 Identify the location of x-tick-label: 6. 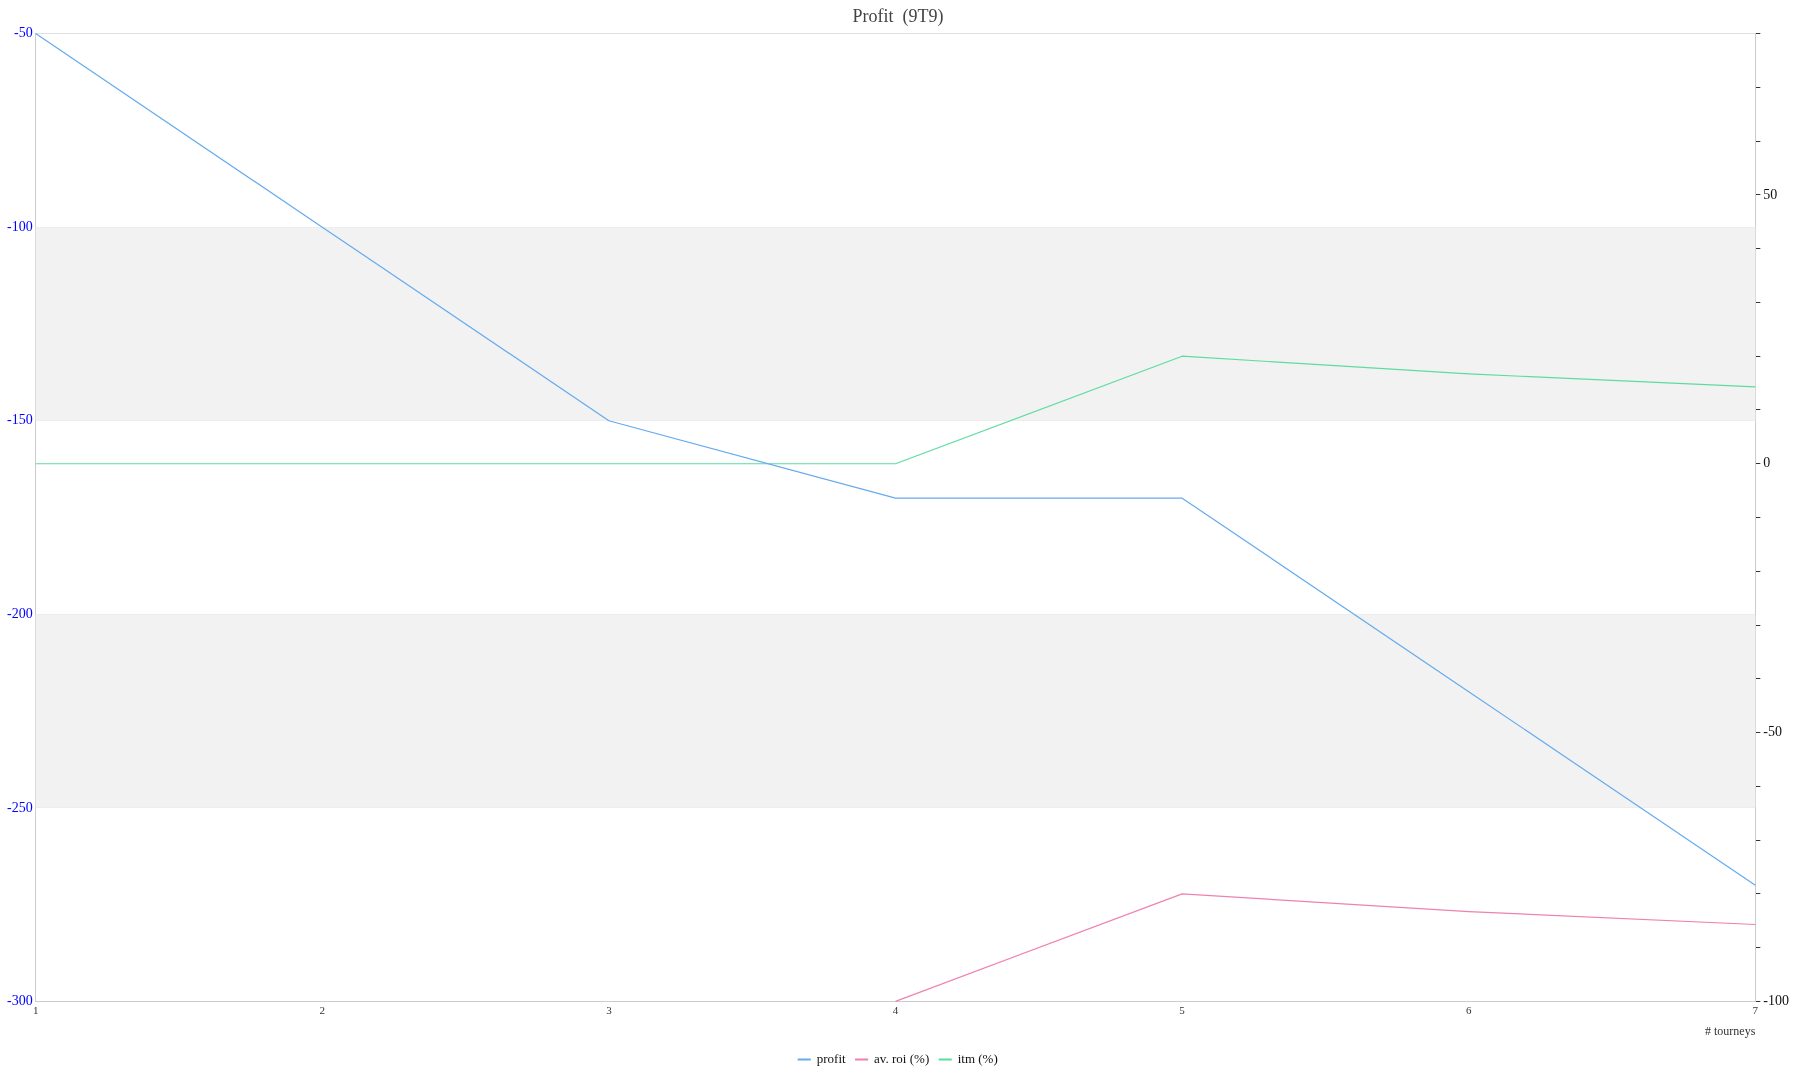
(1468, 1009).